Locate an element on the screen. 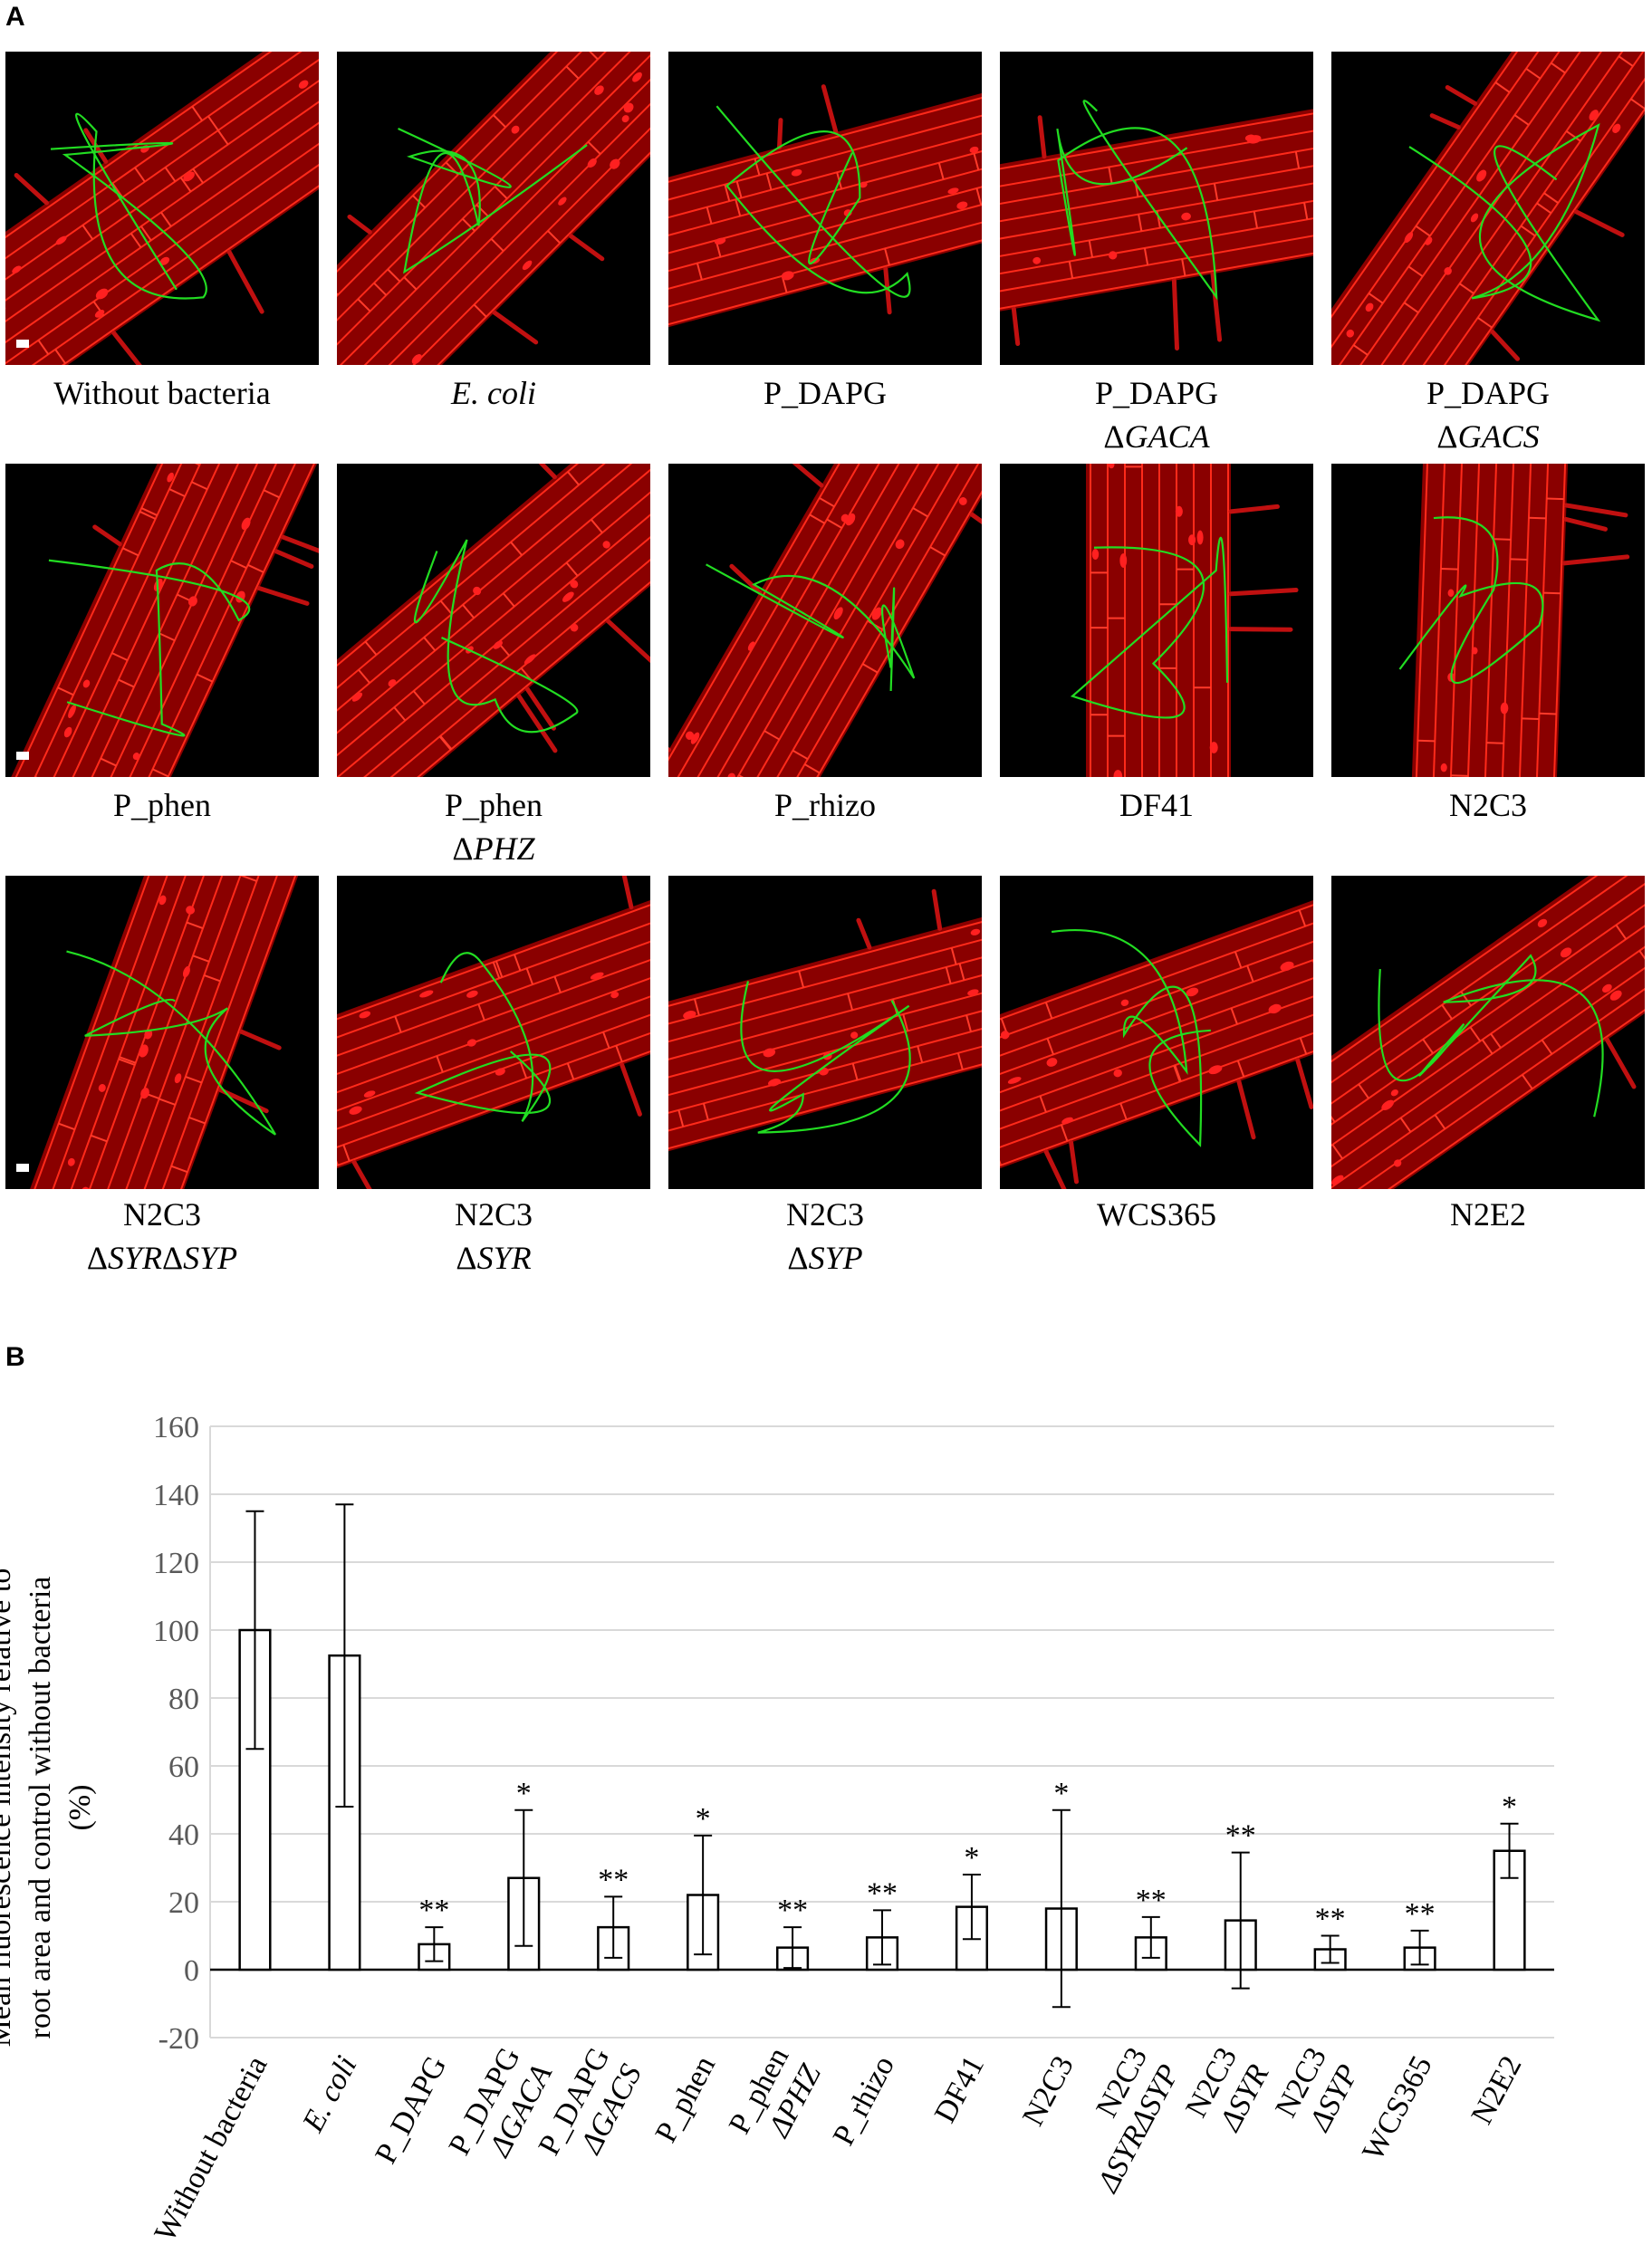 The width and height of the screenshot is (1652, 2264). x-category-label: P_DAPGΔGACS is located at coordinates (590, 2110).